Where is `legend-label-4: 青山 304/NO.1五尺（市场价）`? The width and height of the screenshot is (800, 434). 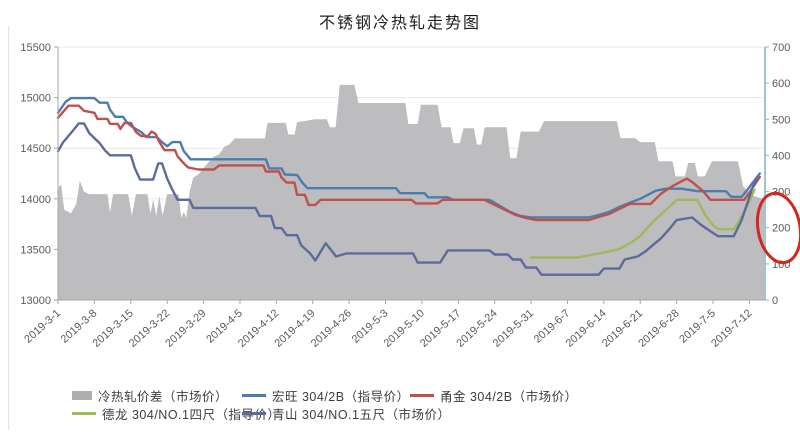
legend-label-4: 青山 304/NO.1五尺（市场价） is located at coordinates (361, 415).